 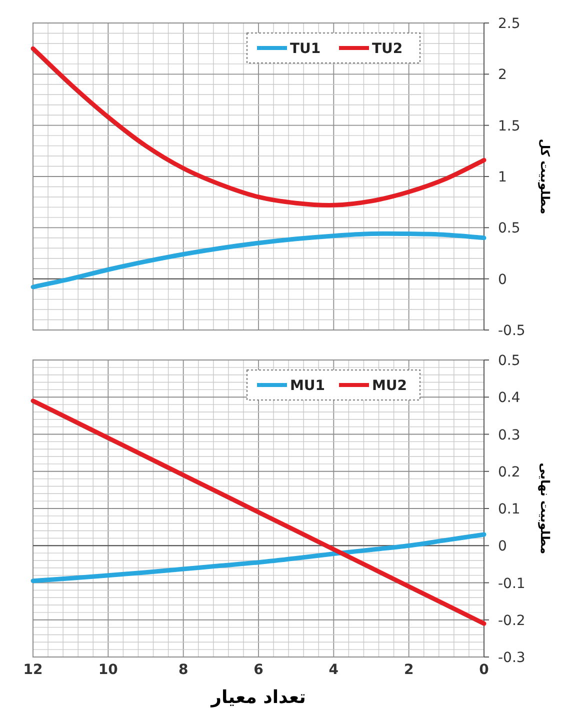 I want to click on y-tick-label: -0.2, so click(x=512, y=620).